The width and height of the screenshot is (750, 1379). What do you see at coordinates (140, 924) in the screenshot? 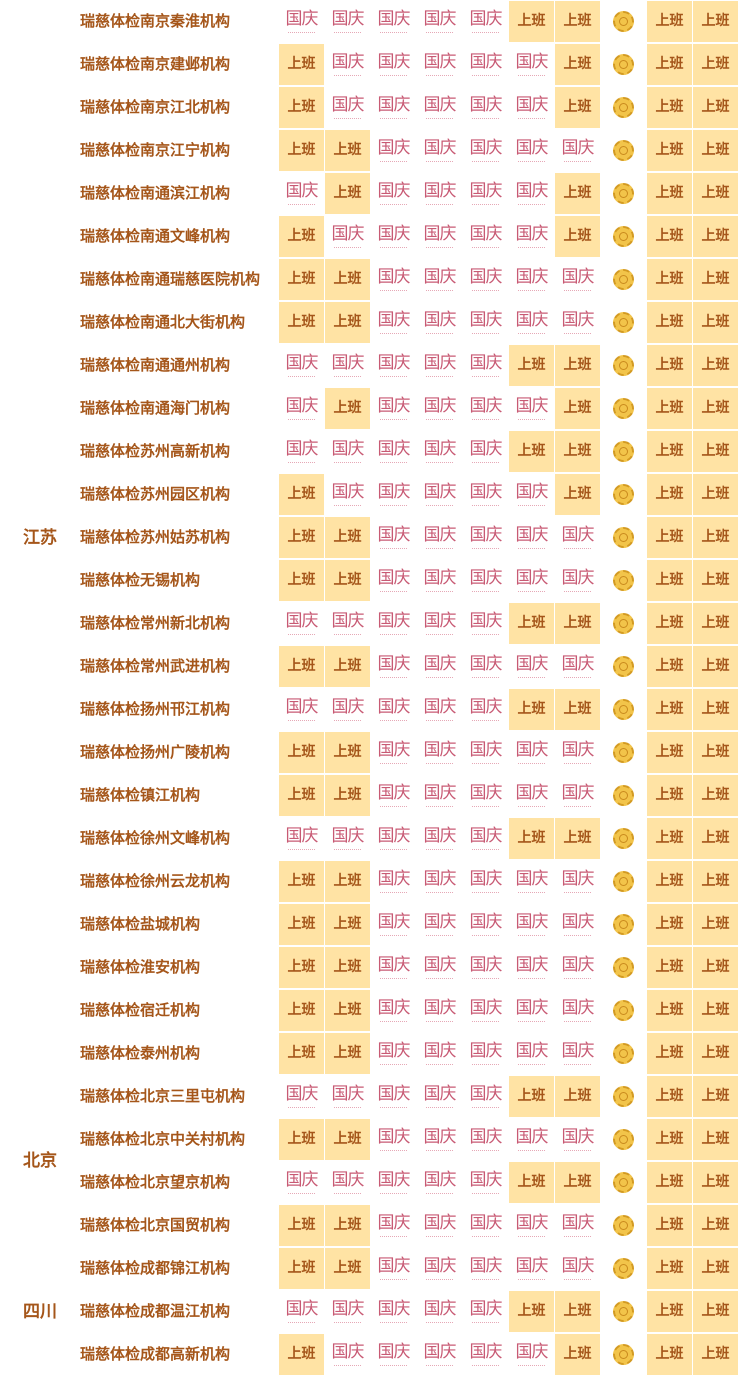
I see `branch-name: 瑞慈体检盐城机构` at bounding box center [140, 924].